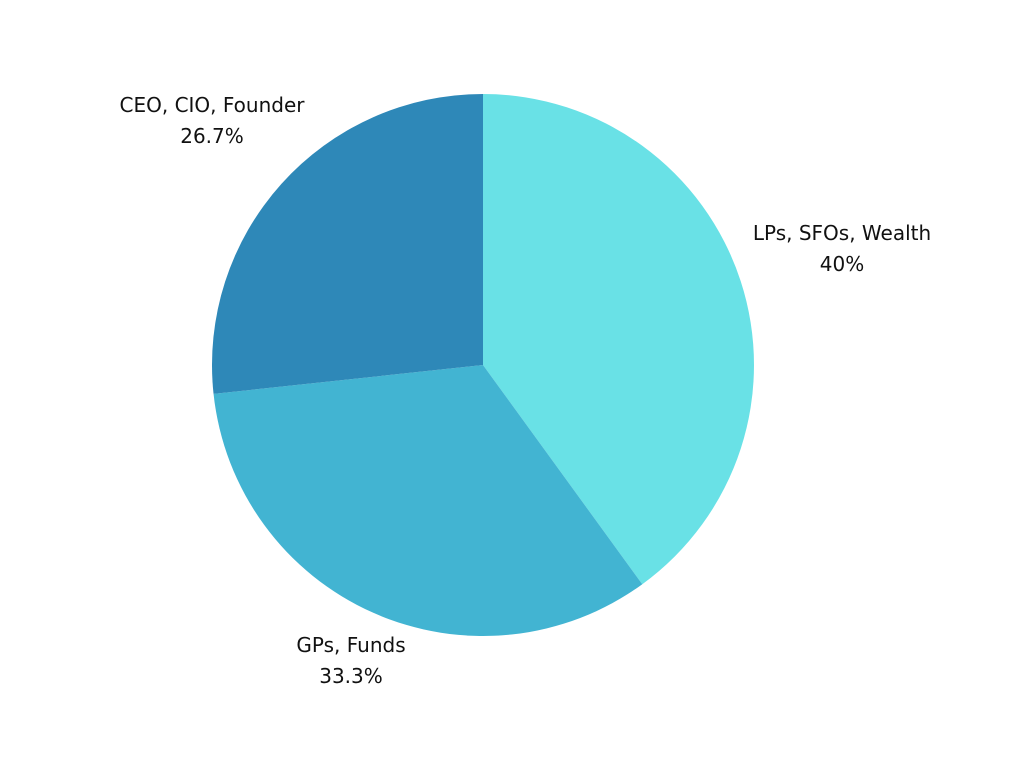 This screenshot has height=768, width=1024. I want to click on slice-percent-label: 40%, so click(842, 264).